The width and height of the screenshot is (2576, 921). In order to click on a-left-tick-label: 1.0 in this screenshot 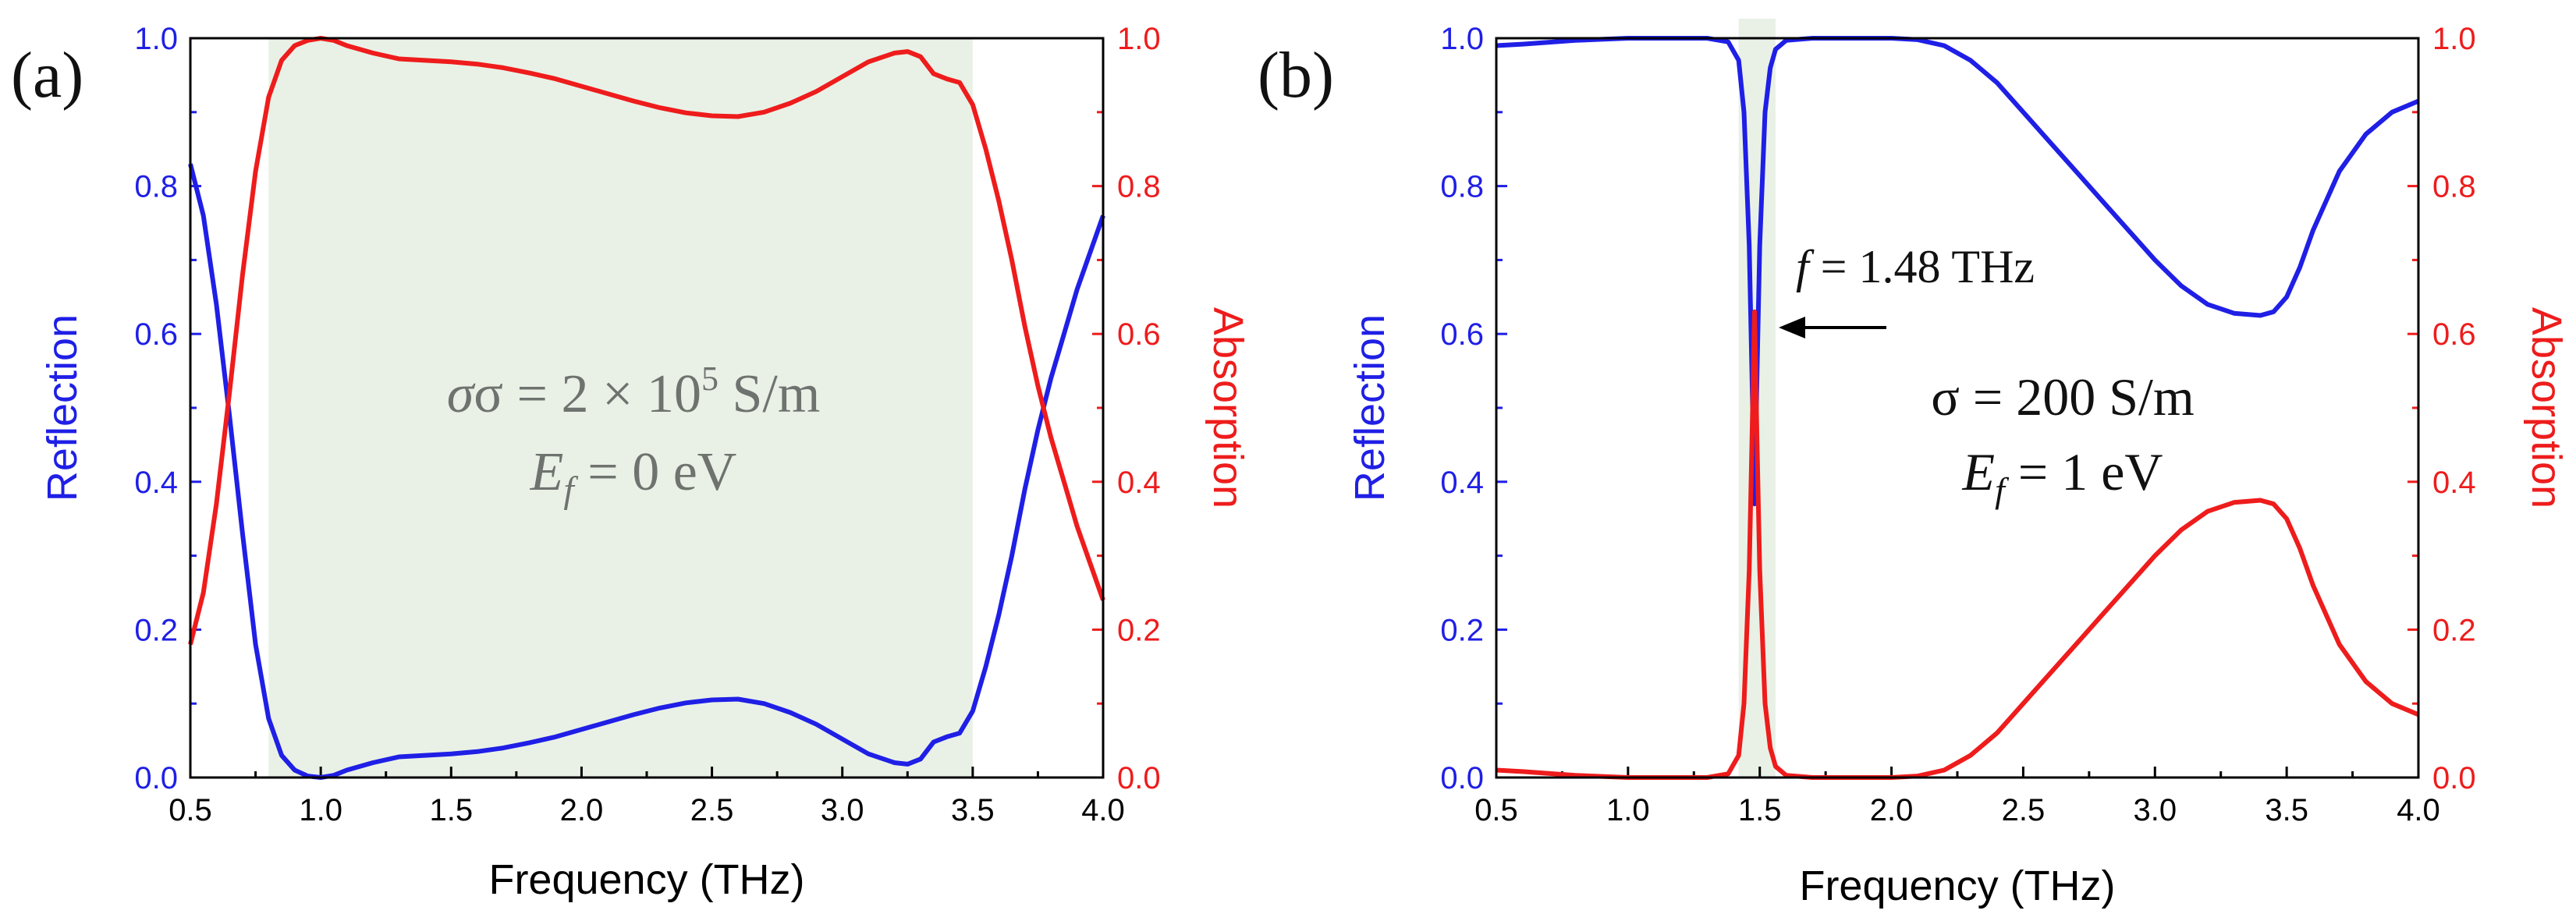, I will do `click(156, 39)`.